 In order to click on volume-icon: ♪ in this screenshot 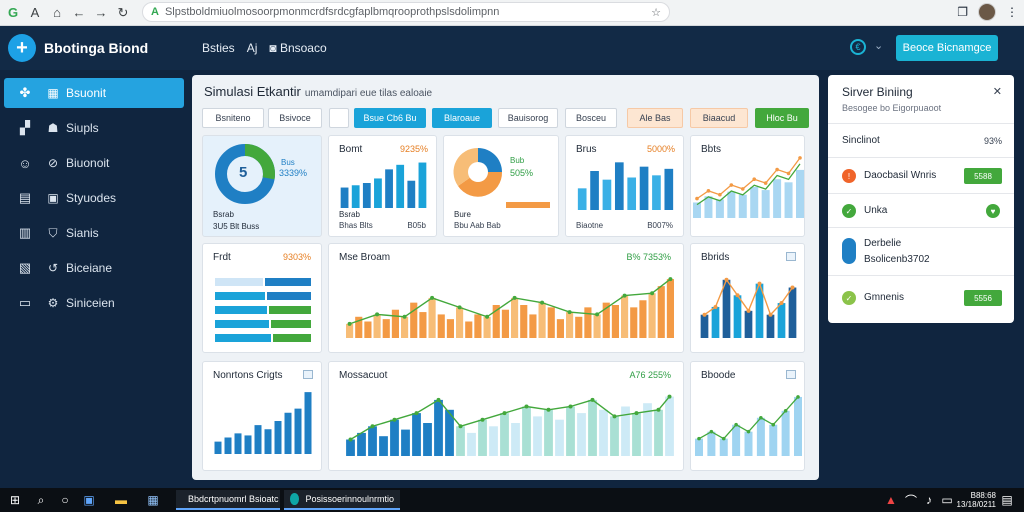, I will do `click(929, 500)`.